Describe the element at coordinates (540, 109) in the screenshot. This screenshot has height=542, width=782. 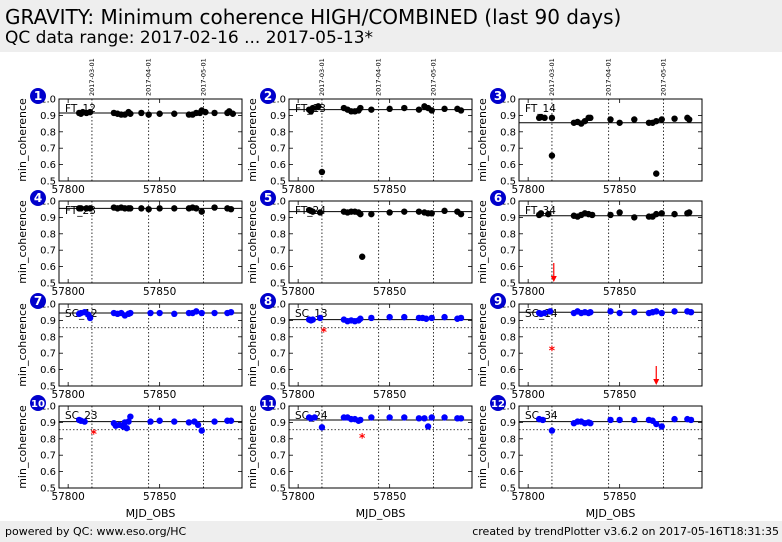
I see `panel-label: FT_14` at that location.